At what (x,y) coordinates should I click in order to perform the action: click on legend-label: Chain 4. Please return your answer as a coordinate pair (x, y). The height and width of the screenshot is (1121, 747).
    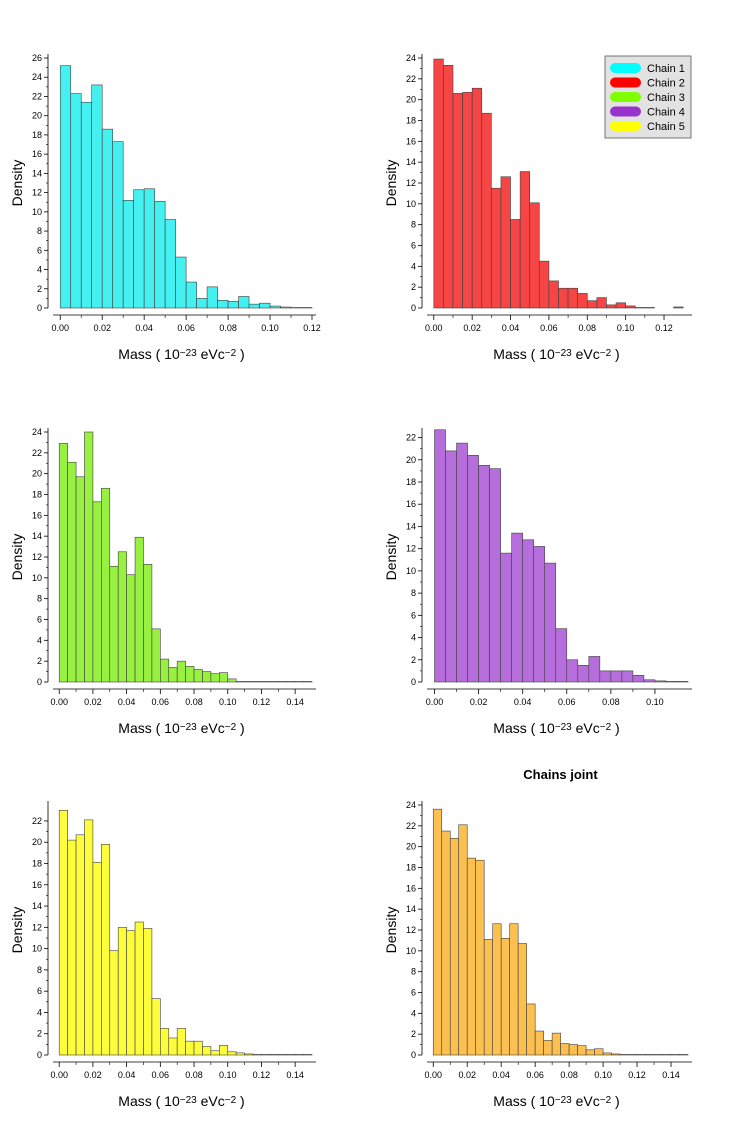
    Looking at the image, I should click on (666, 113).